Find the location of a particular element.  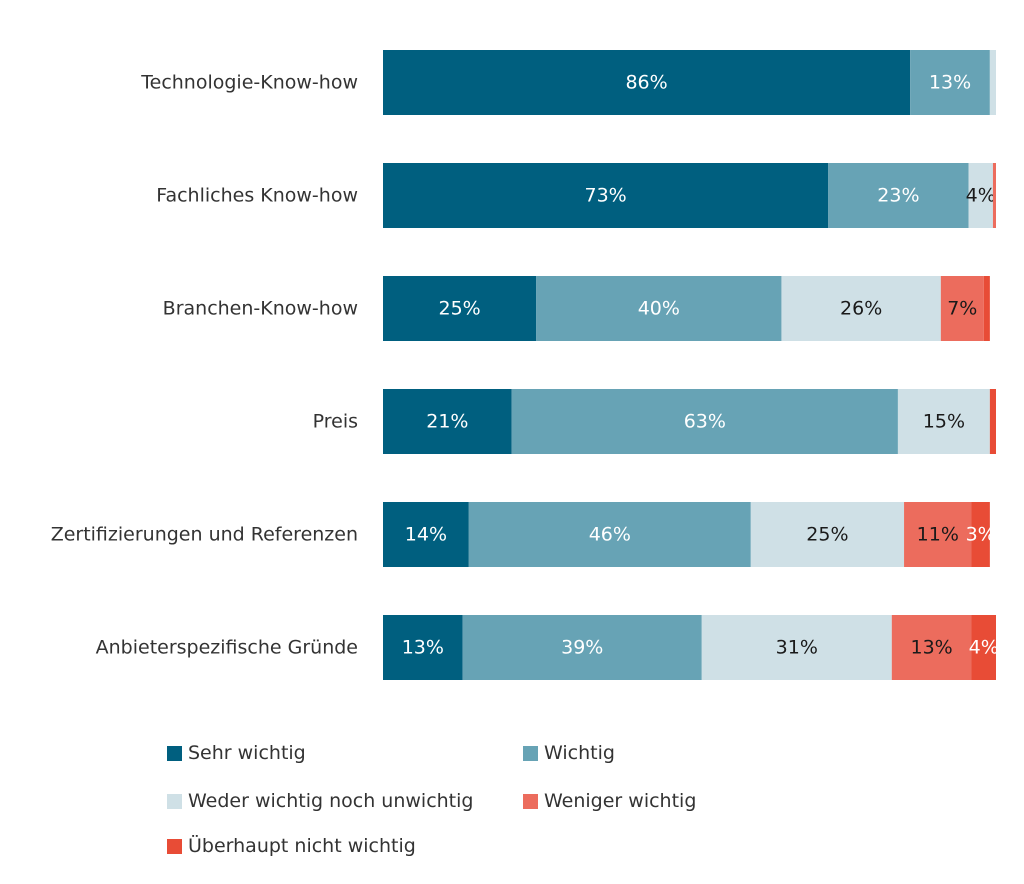

bar-segment-sehr-wichtig-fachliches-know-how is located at coordinates (606, 195).